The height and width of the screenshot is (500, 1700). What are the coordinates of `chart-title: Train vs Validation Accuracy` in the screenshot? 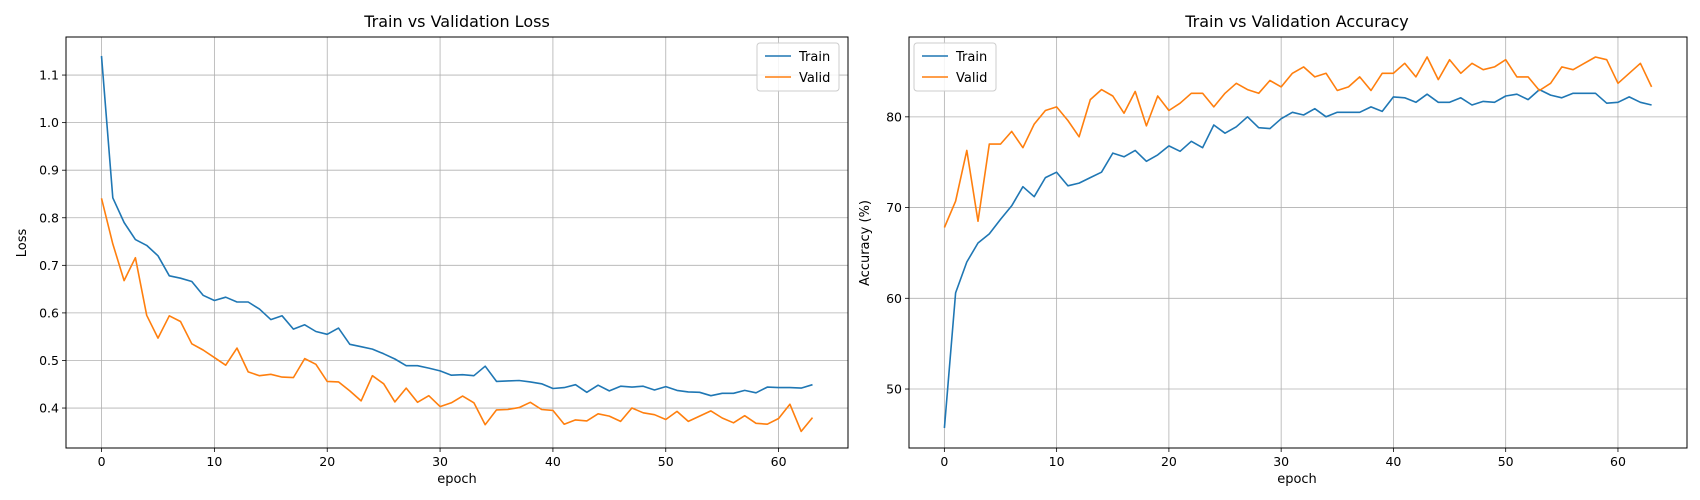 It's located at (1296, 21).